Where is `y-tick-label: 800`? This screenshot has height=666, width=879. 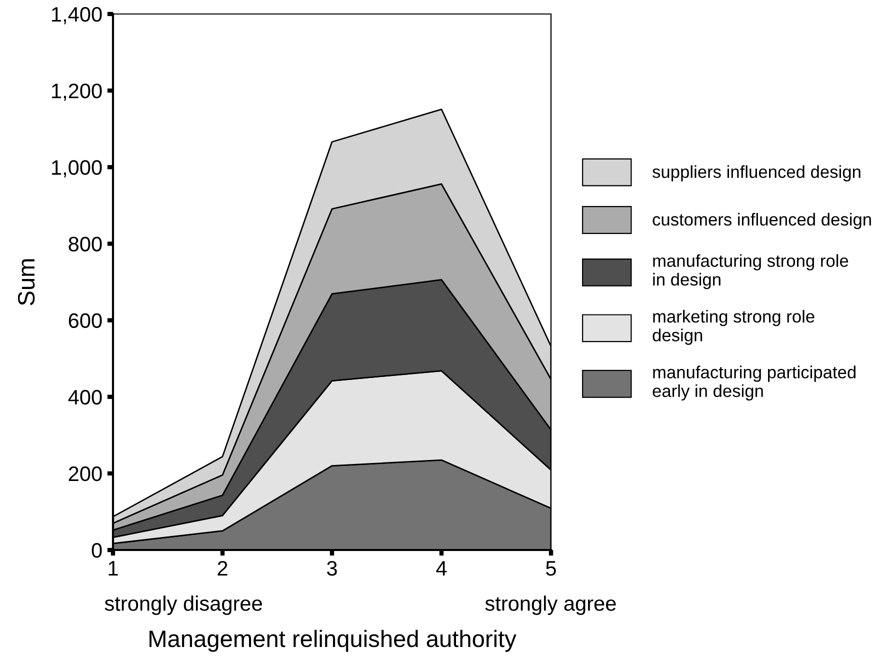
y-tick-label: 800 is located at coordinates (85, 244).